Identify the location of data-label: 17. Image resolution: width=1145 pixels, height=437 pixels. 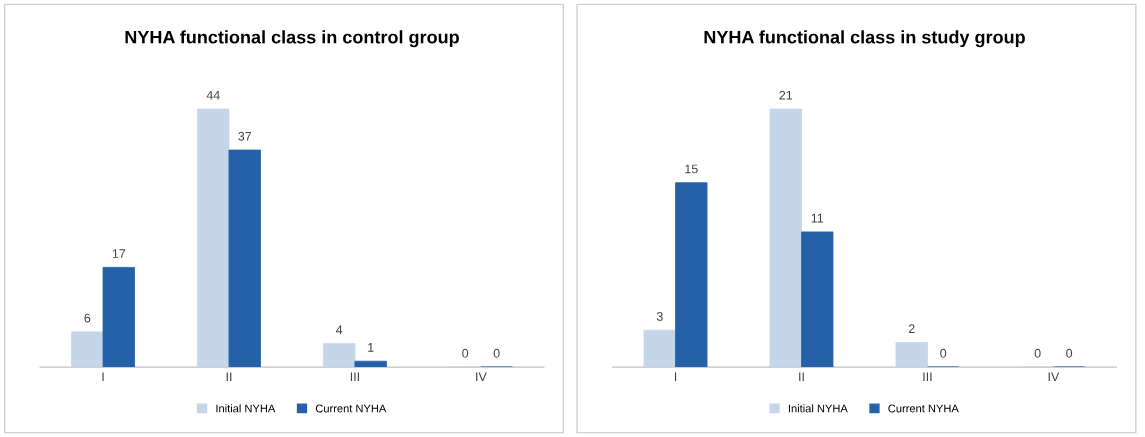
(119, 253).